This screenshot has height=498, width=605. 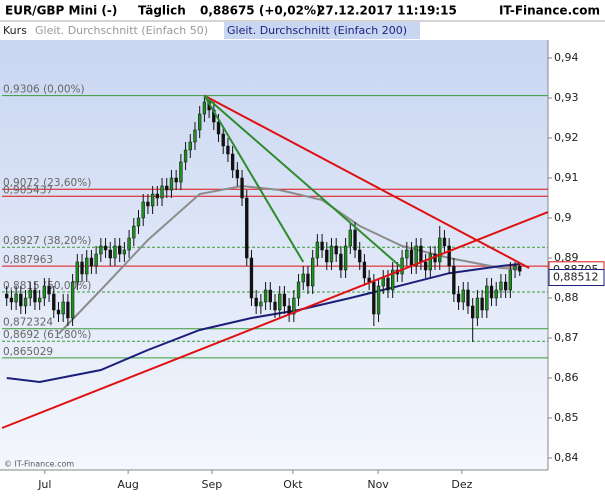 What do you see at coordinates (566, 177) in the screenshot?
I see `y-tick-label: 0,91` at bounding box center [566, 177].